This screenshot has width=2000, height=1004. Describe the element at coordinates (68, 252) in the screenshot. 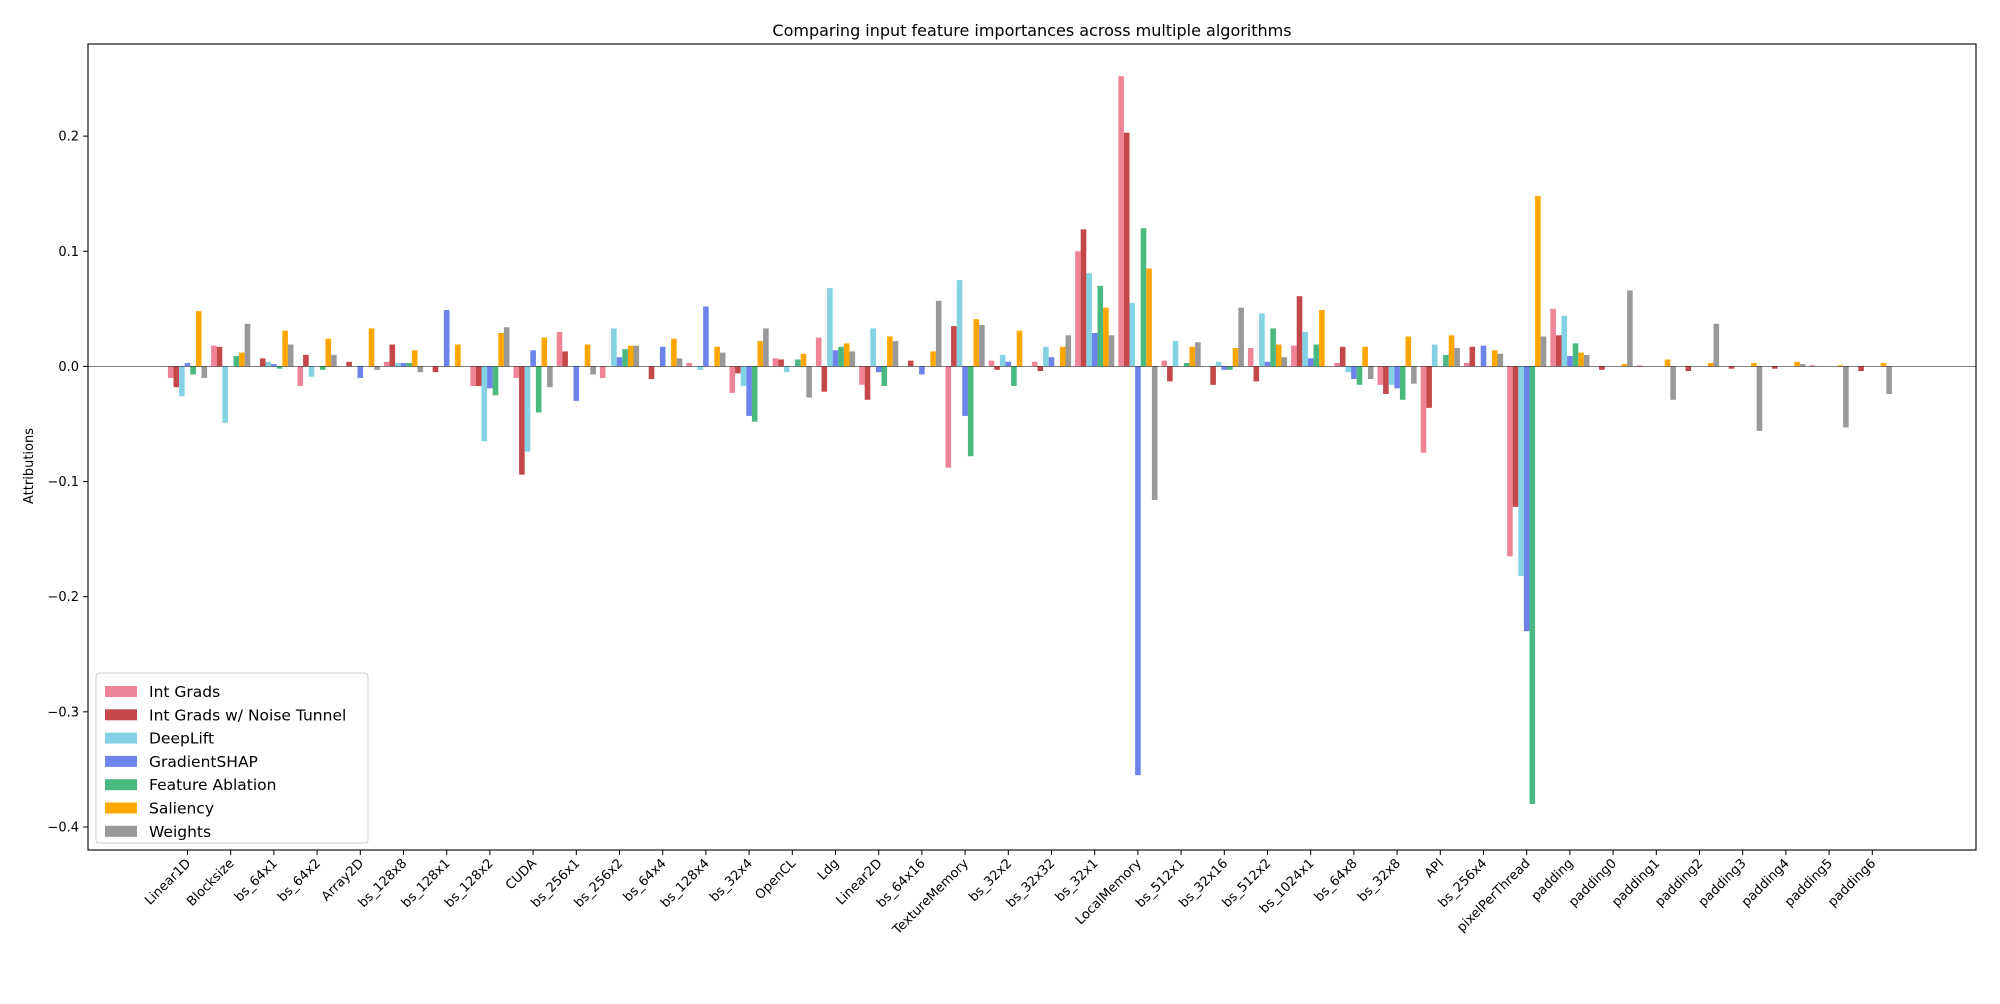

I see `y-tick-label: 0.1` at that location.